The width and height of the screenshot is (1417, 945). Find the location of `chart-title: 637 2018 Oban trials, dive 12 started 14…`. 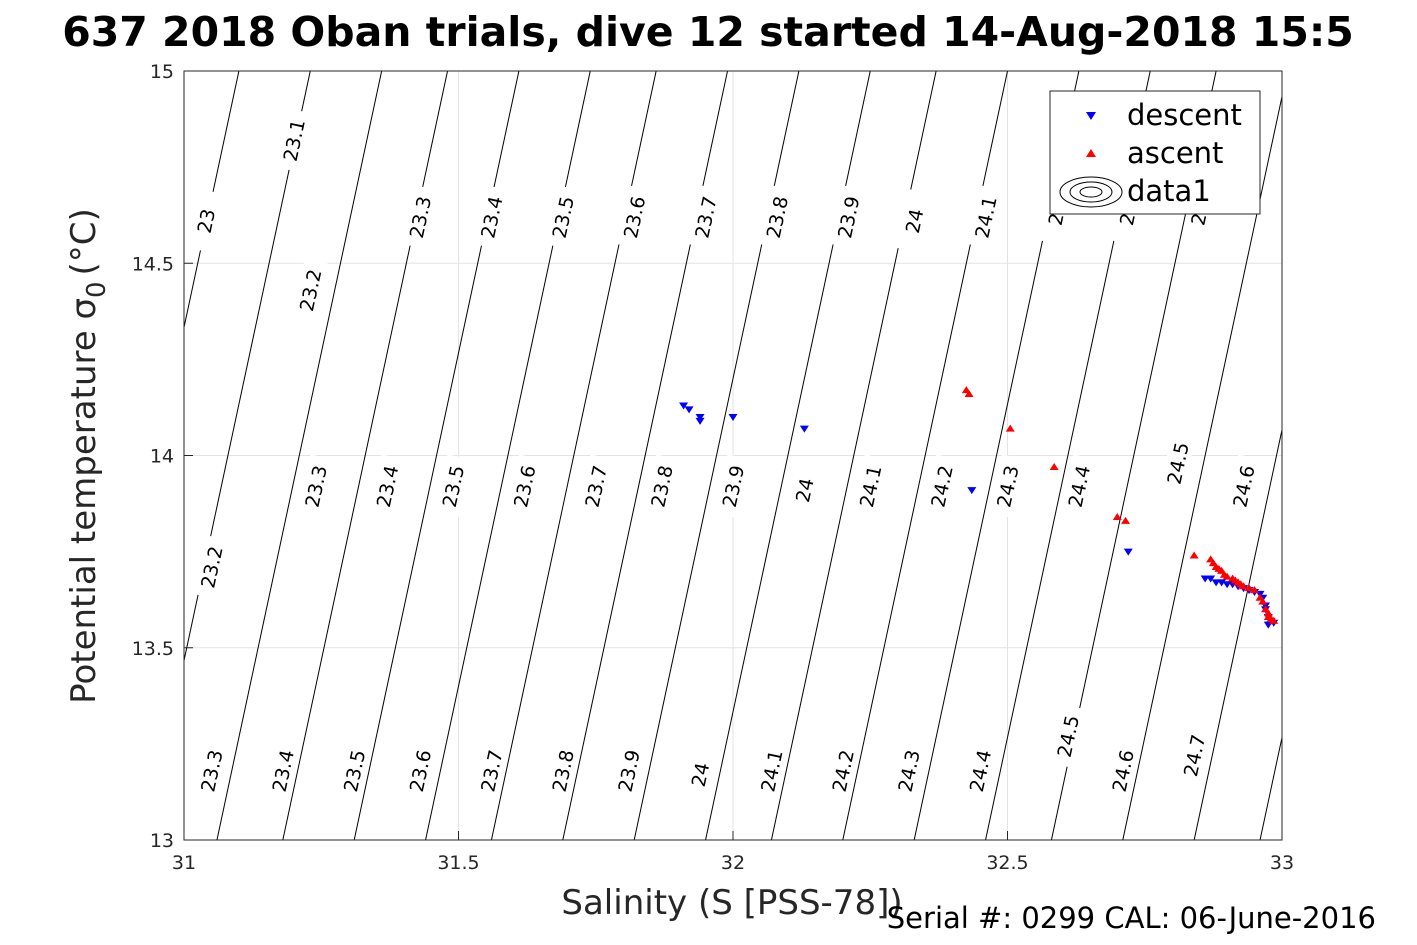

chart-title: 637 2018 Oban trials, dive 12 started 14… is located at coordinates (708, 32).